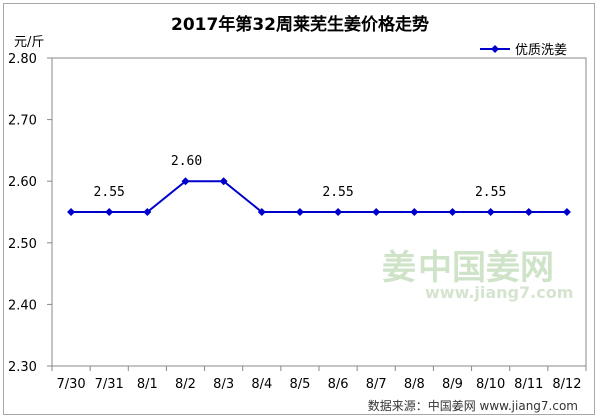 The image size is (600, 420). Describe the element at coordinates (185, 384) in the screenshot. I see `x-tick-label: 8/2` at that location.